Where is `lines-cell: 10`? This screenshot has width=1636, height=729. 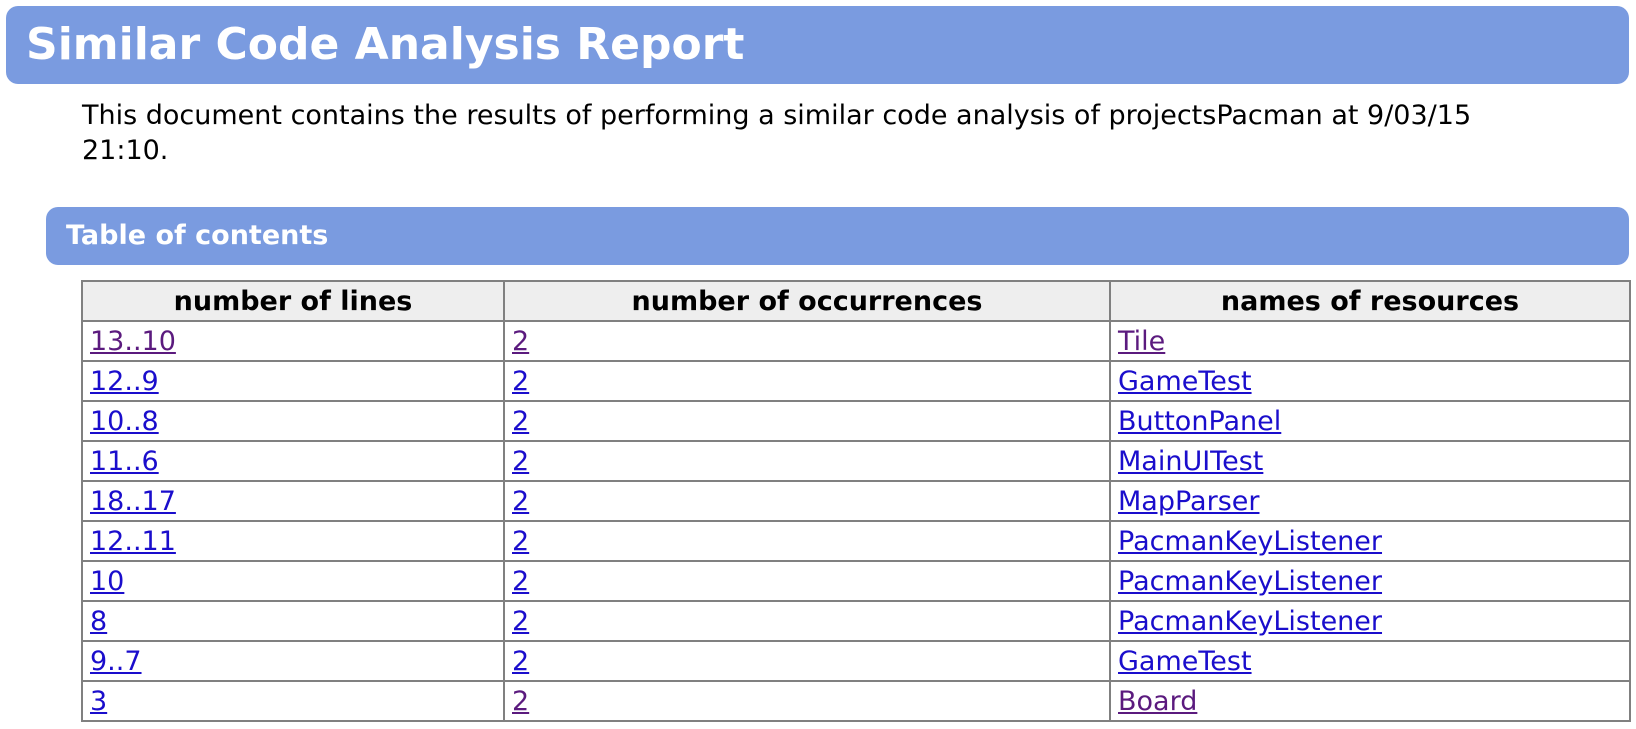 lines-cell: 10 is located at coordinates (293, 581).